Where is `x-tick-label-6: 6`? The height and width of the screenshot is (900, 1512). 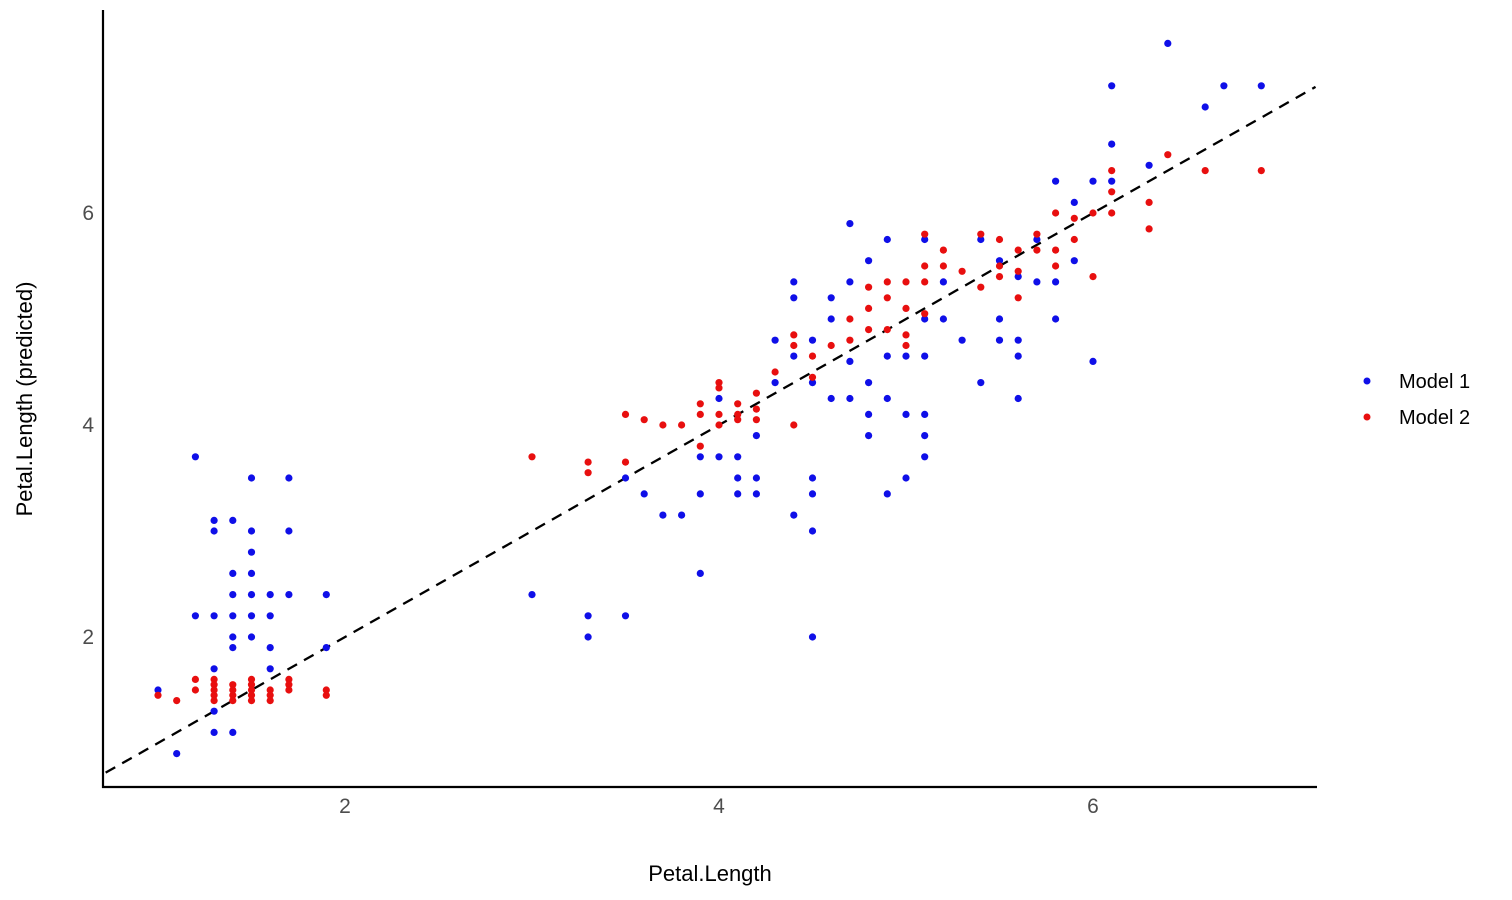
x-tick-label-6: 6 is located at coordinates (1093, 806).